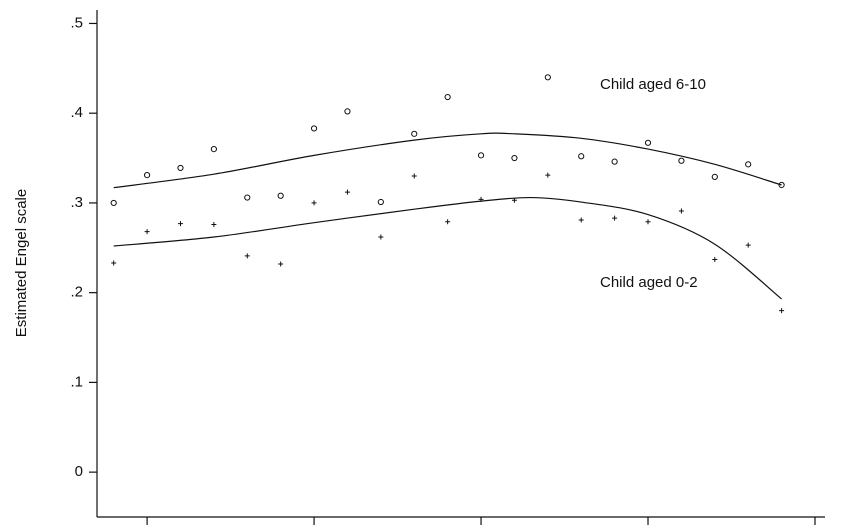 The image size is (850, 530). What do you see at coordinates (146, 529) in the screenshot?
I see `x-tick-label: 1970` at bounding box center [146, 529].